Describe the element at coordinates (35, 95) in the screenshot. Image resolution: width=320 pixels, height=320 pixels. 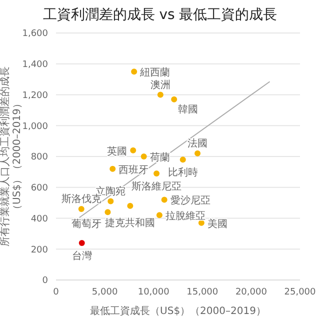
I see `y-tick-label: 1,200` at that location.